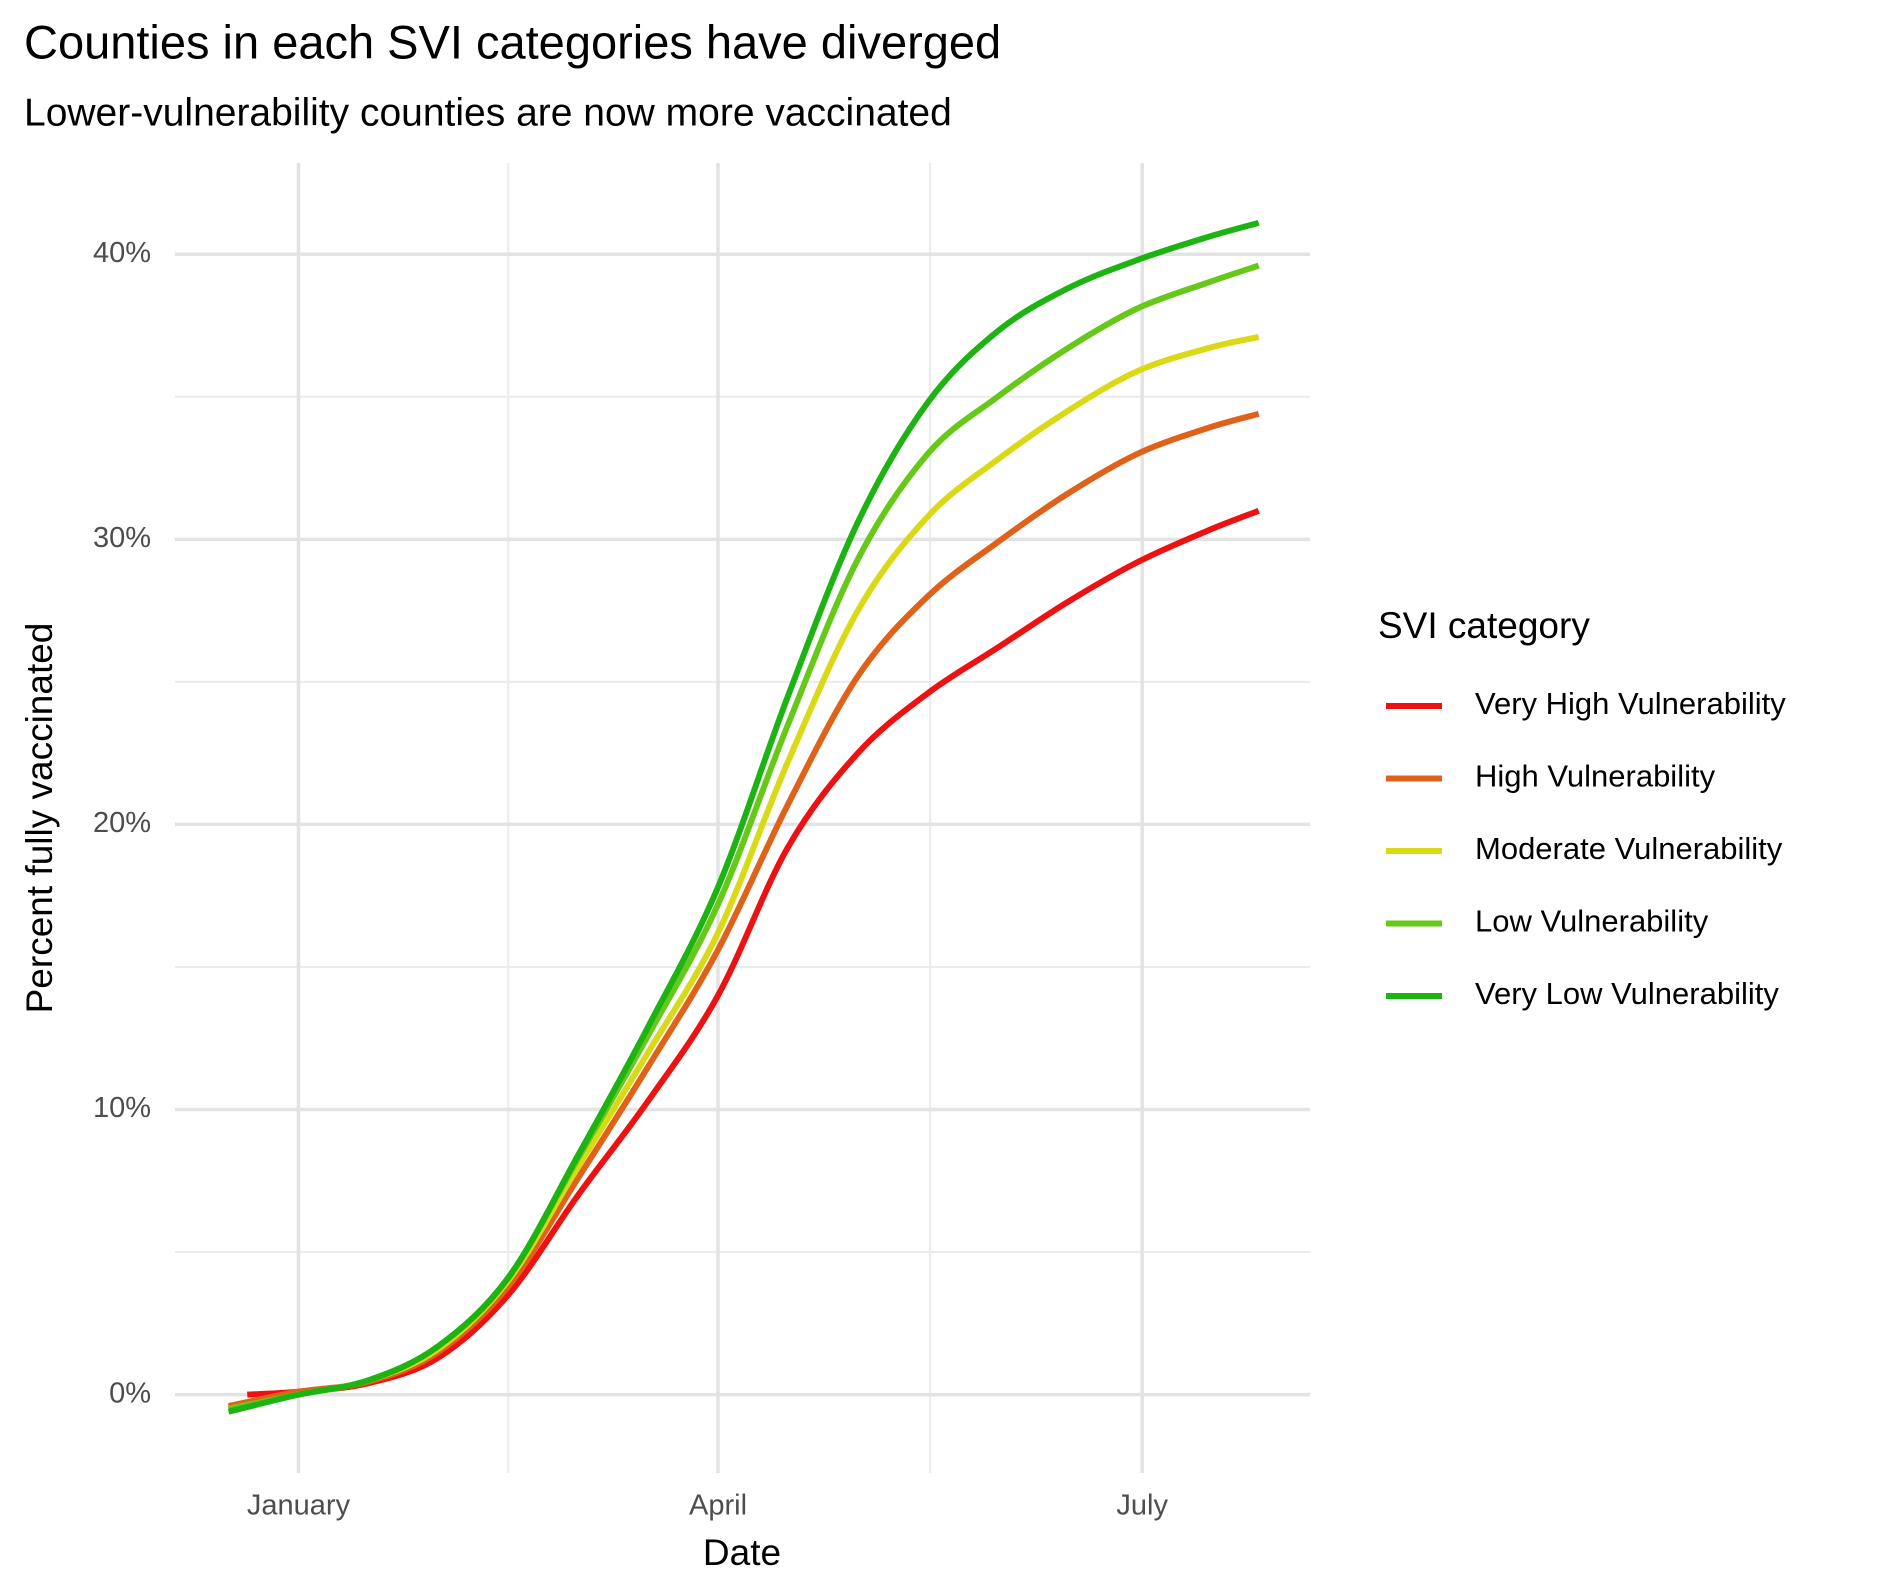 The width and height of the screenshot is (1883, 1595). What do you see at coordinates (39, 818) in the screenshot?
I see `y-axis-title: Percent fully vaccinated` at bounding box center [39, 818].